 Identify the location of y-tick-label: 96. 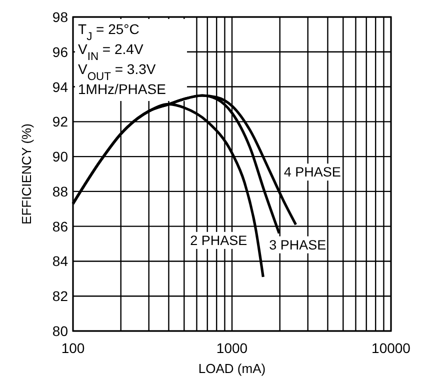
(60, 52).